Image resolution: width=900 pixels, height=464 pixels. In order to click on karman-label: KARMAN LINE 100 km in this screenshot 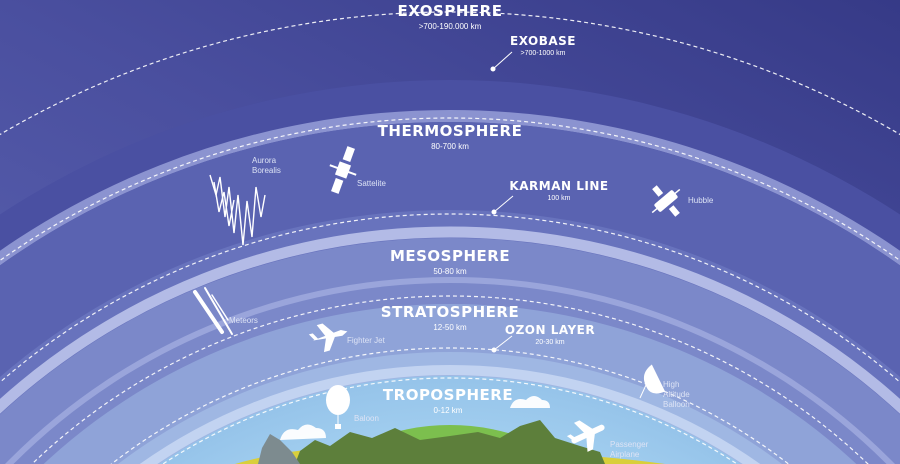, I will do `click(558, 190)`.